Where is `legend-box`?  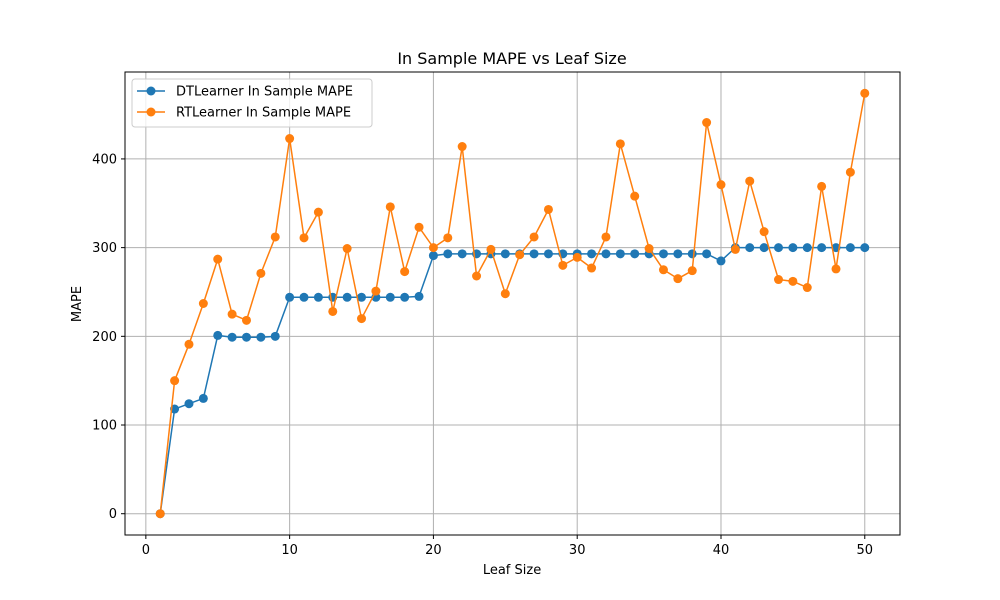 legend-box is located at coordinates (252, 103).